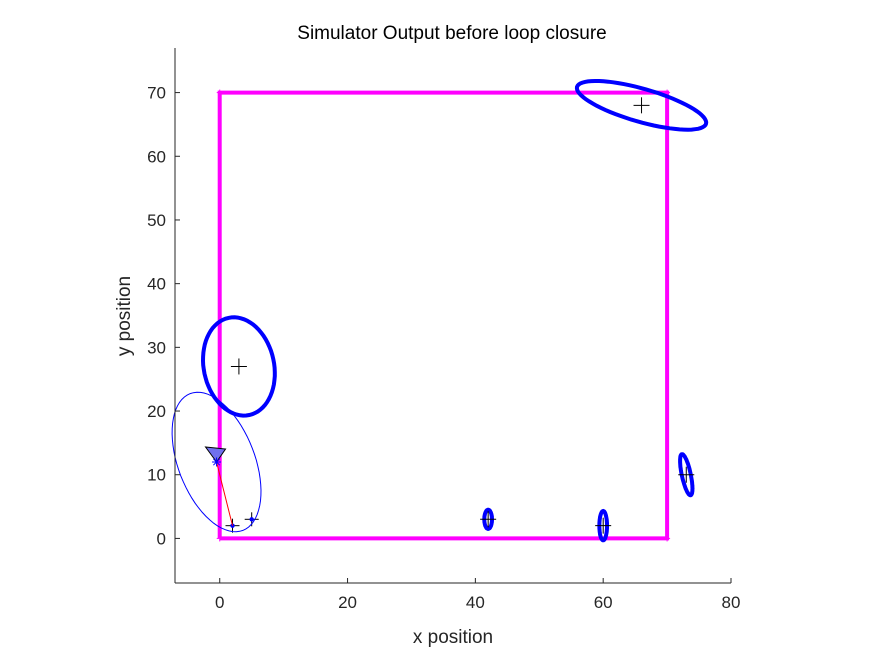 The width and height of the screenshot is (875, 656). Describe the element at coordinates (156, 475) in the screenshot. I see `y-tick-label: 10` at that location.